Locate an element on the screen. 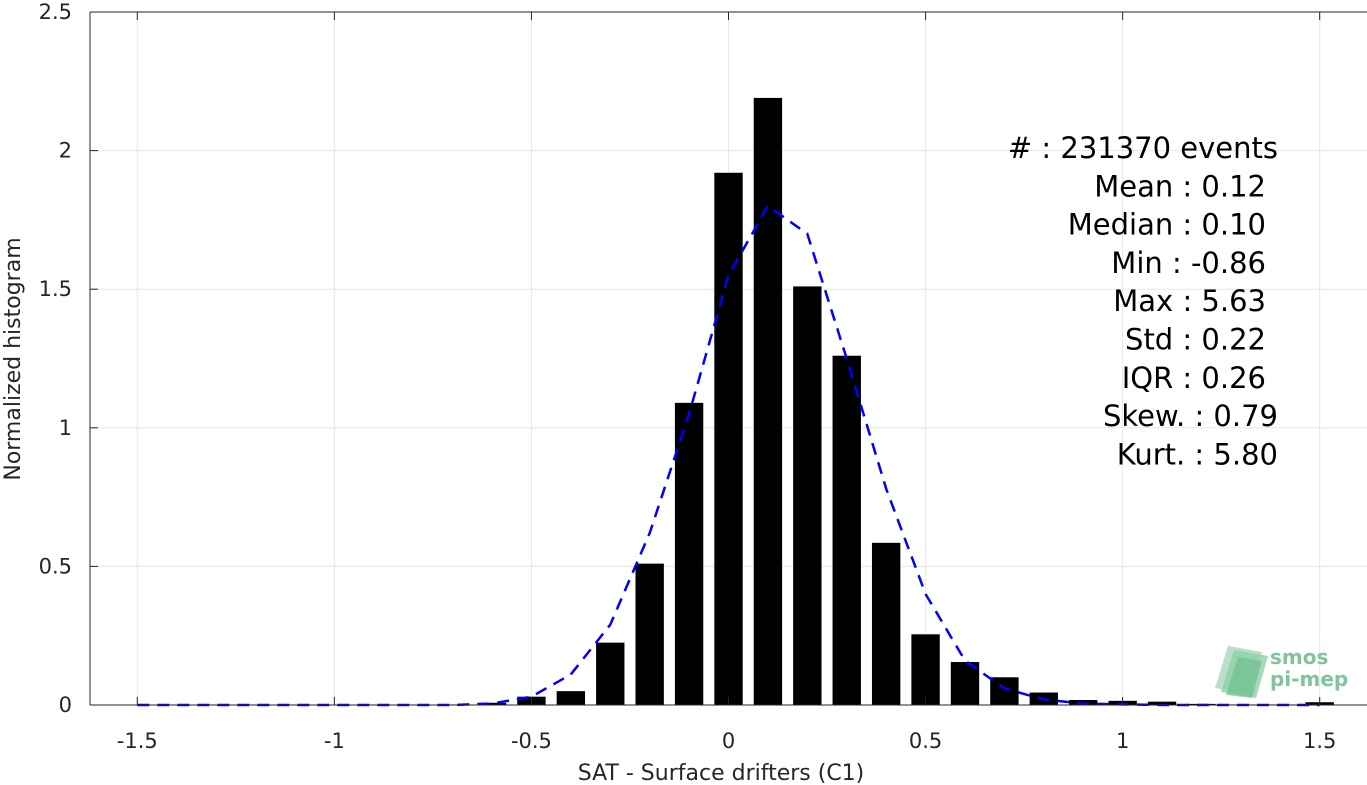 The image size is (1367, 785). y-axis-label: Normalized histogram is located at coordinates (13, 358).